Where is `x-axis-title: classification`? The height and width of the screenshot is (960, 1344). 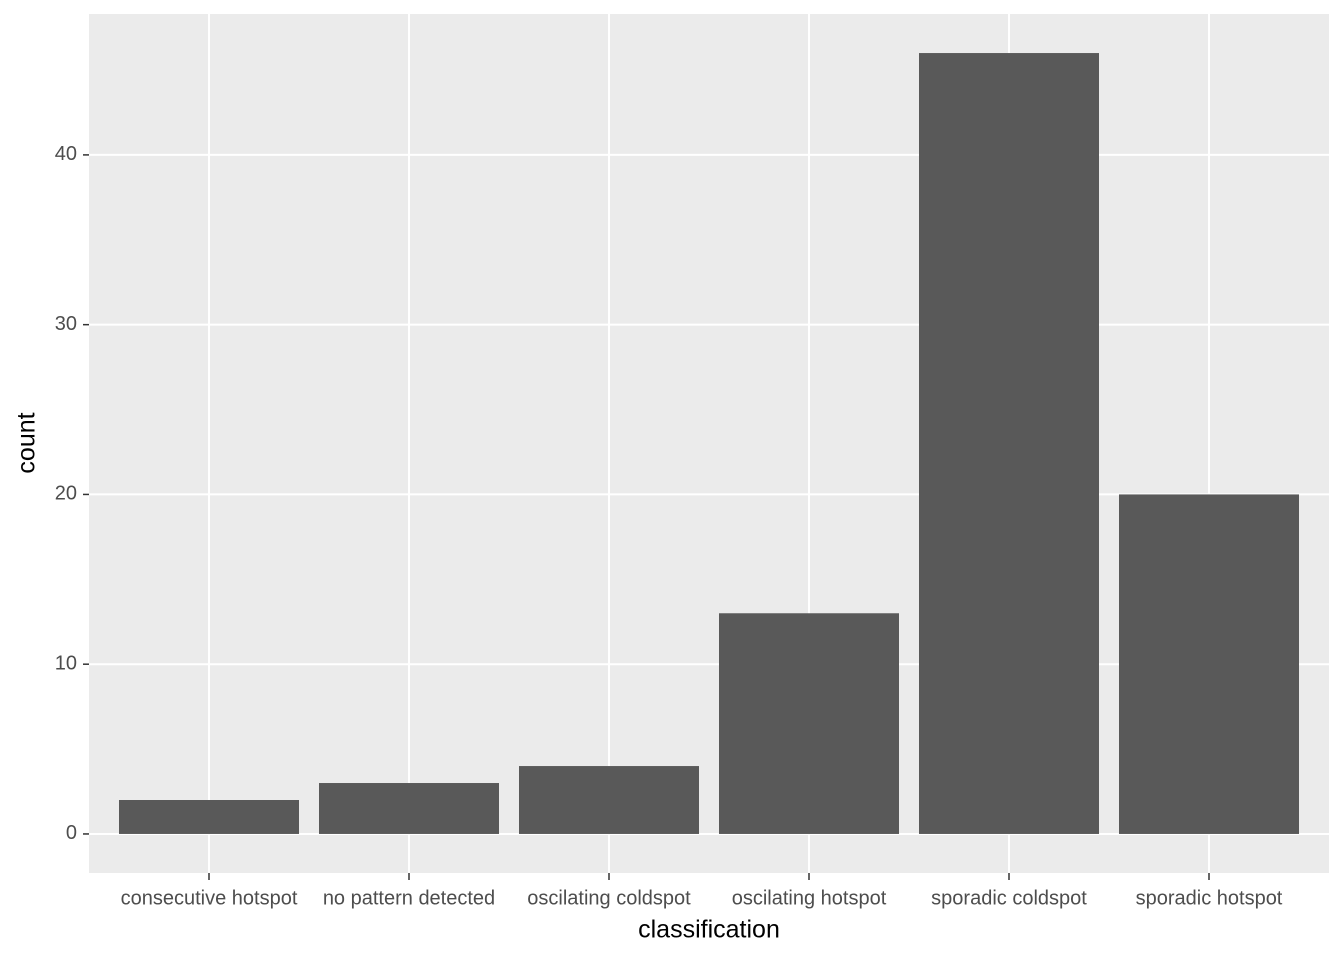
x-axis-title: classification is located at coordinates (709, 930).